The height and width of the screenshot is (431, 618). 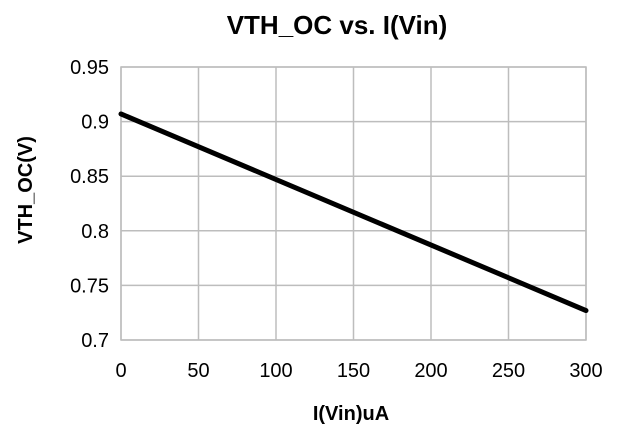 I want to click on x-tick-label: 0, so click(x=120, y=371).